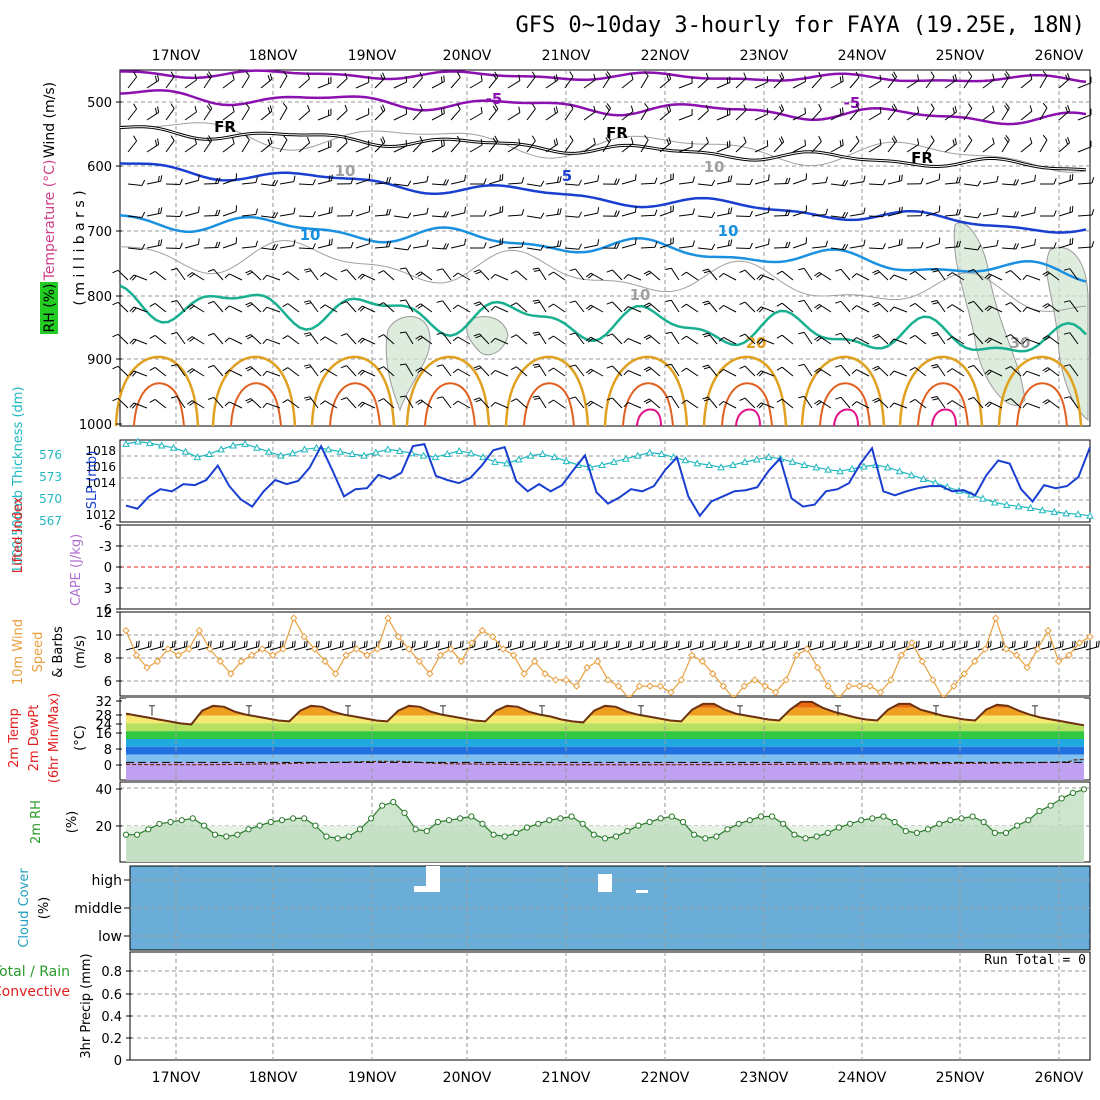  Describe the element at coordinates (54, 738) in the screenshot. I see `temp-ylabel-c: (6hr Min/Max)` at that location.